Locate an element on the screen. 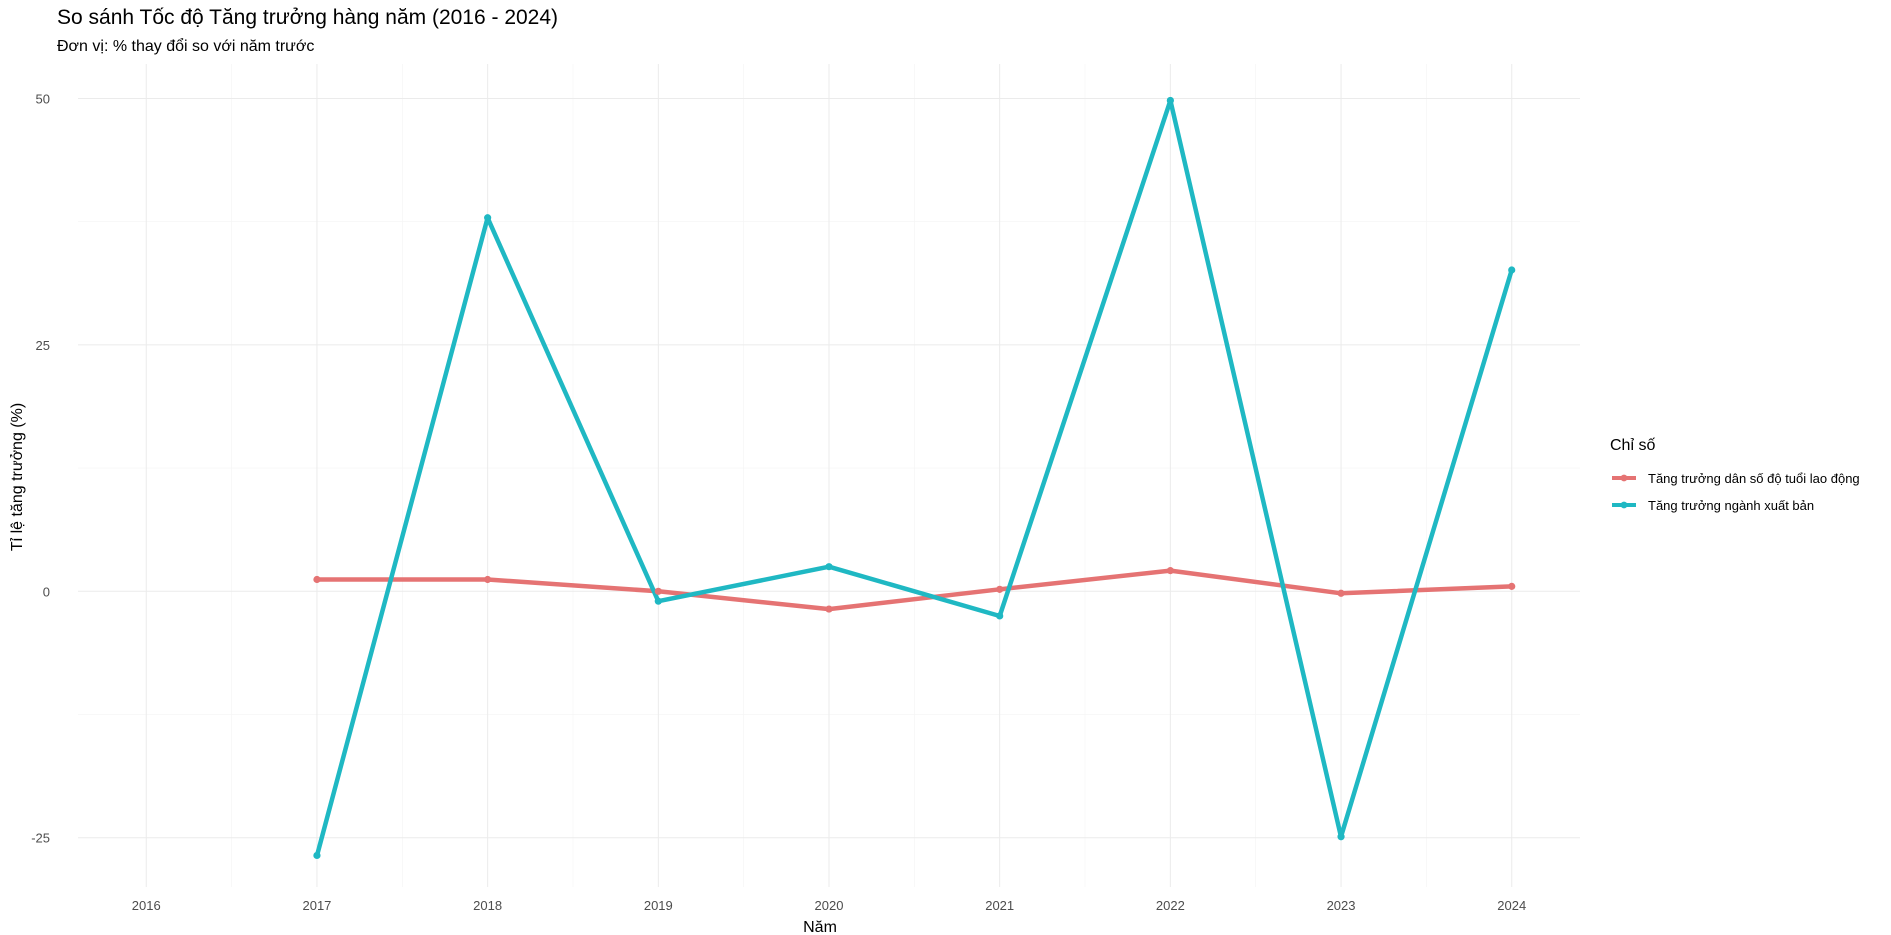 This screenshot has width=1891, height=935. x-tick-label: 2018 is located at coordinates (487, 905).